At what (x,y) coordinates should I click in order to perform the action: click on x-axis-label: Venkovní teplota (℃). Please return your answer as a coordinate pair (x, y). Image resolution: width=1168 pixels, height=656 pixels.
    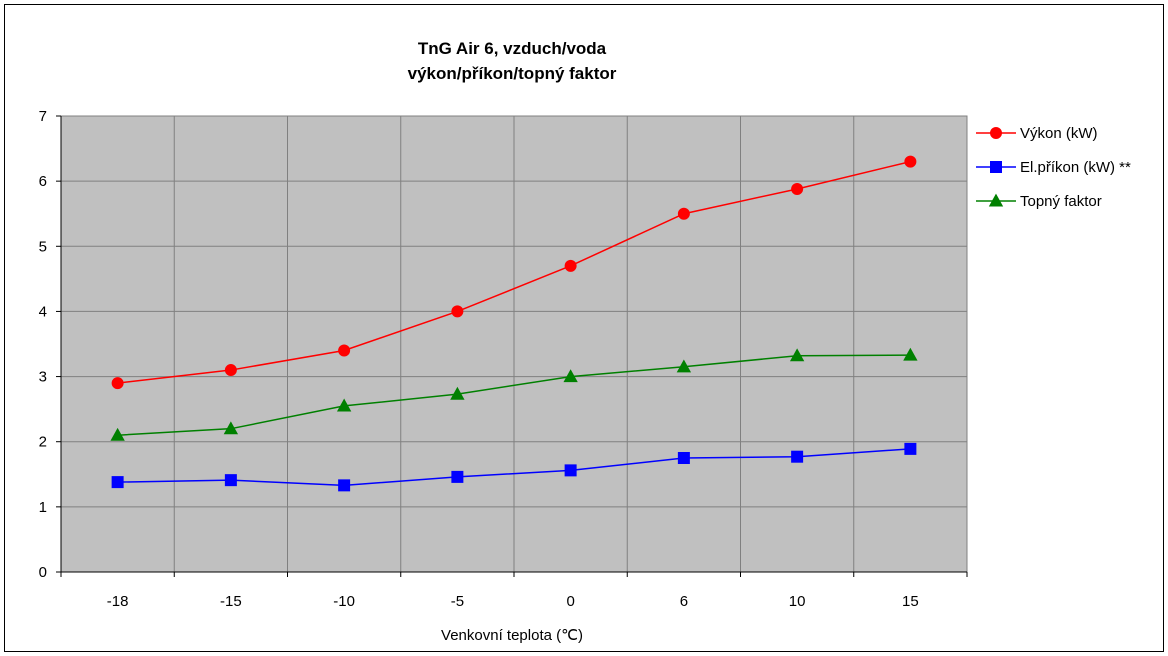
    Looking at the image, I should click on (512, 635).